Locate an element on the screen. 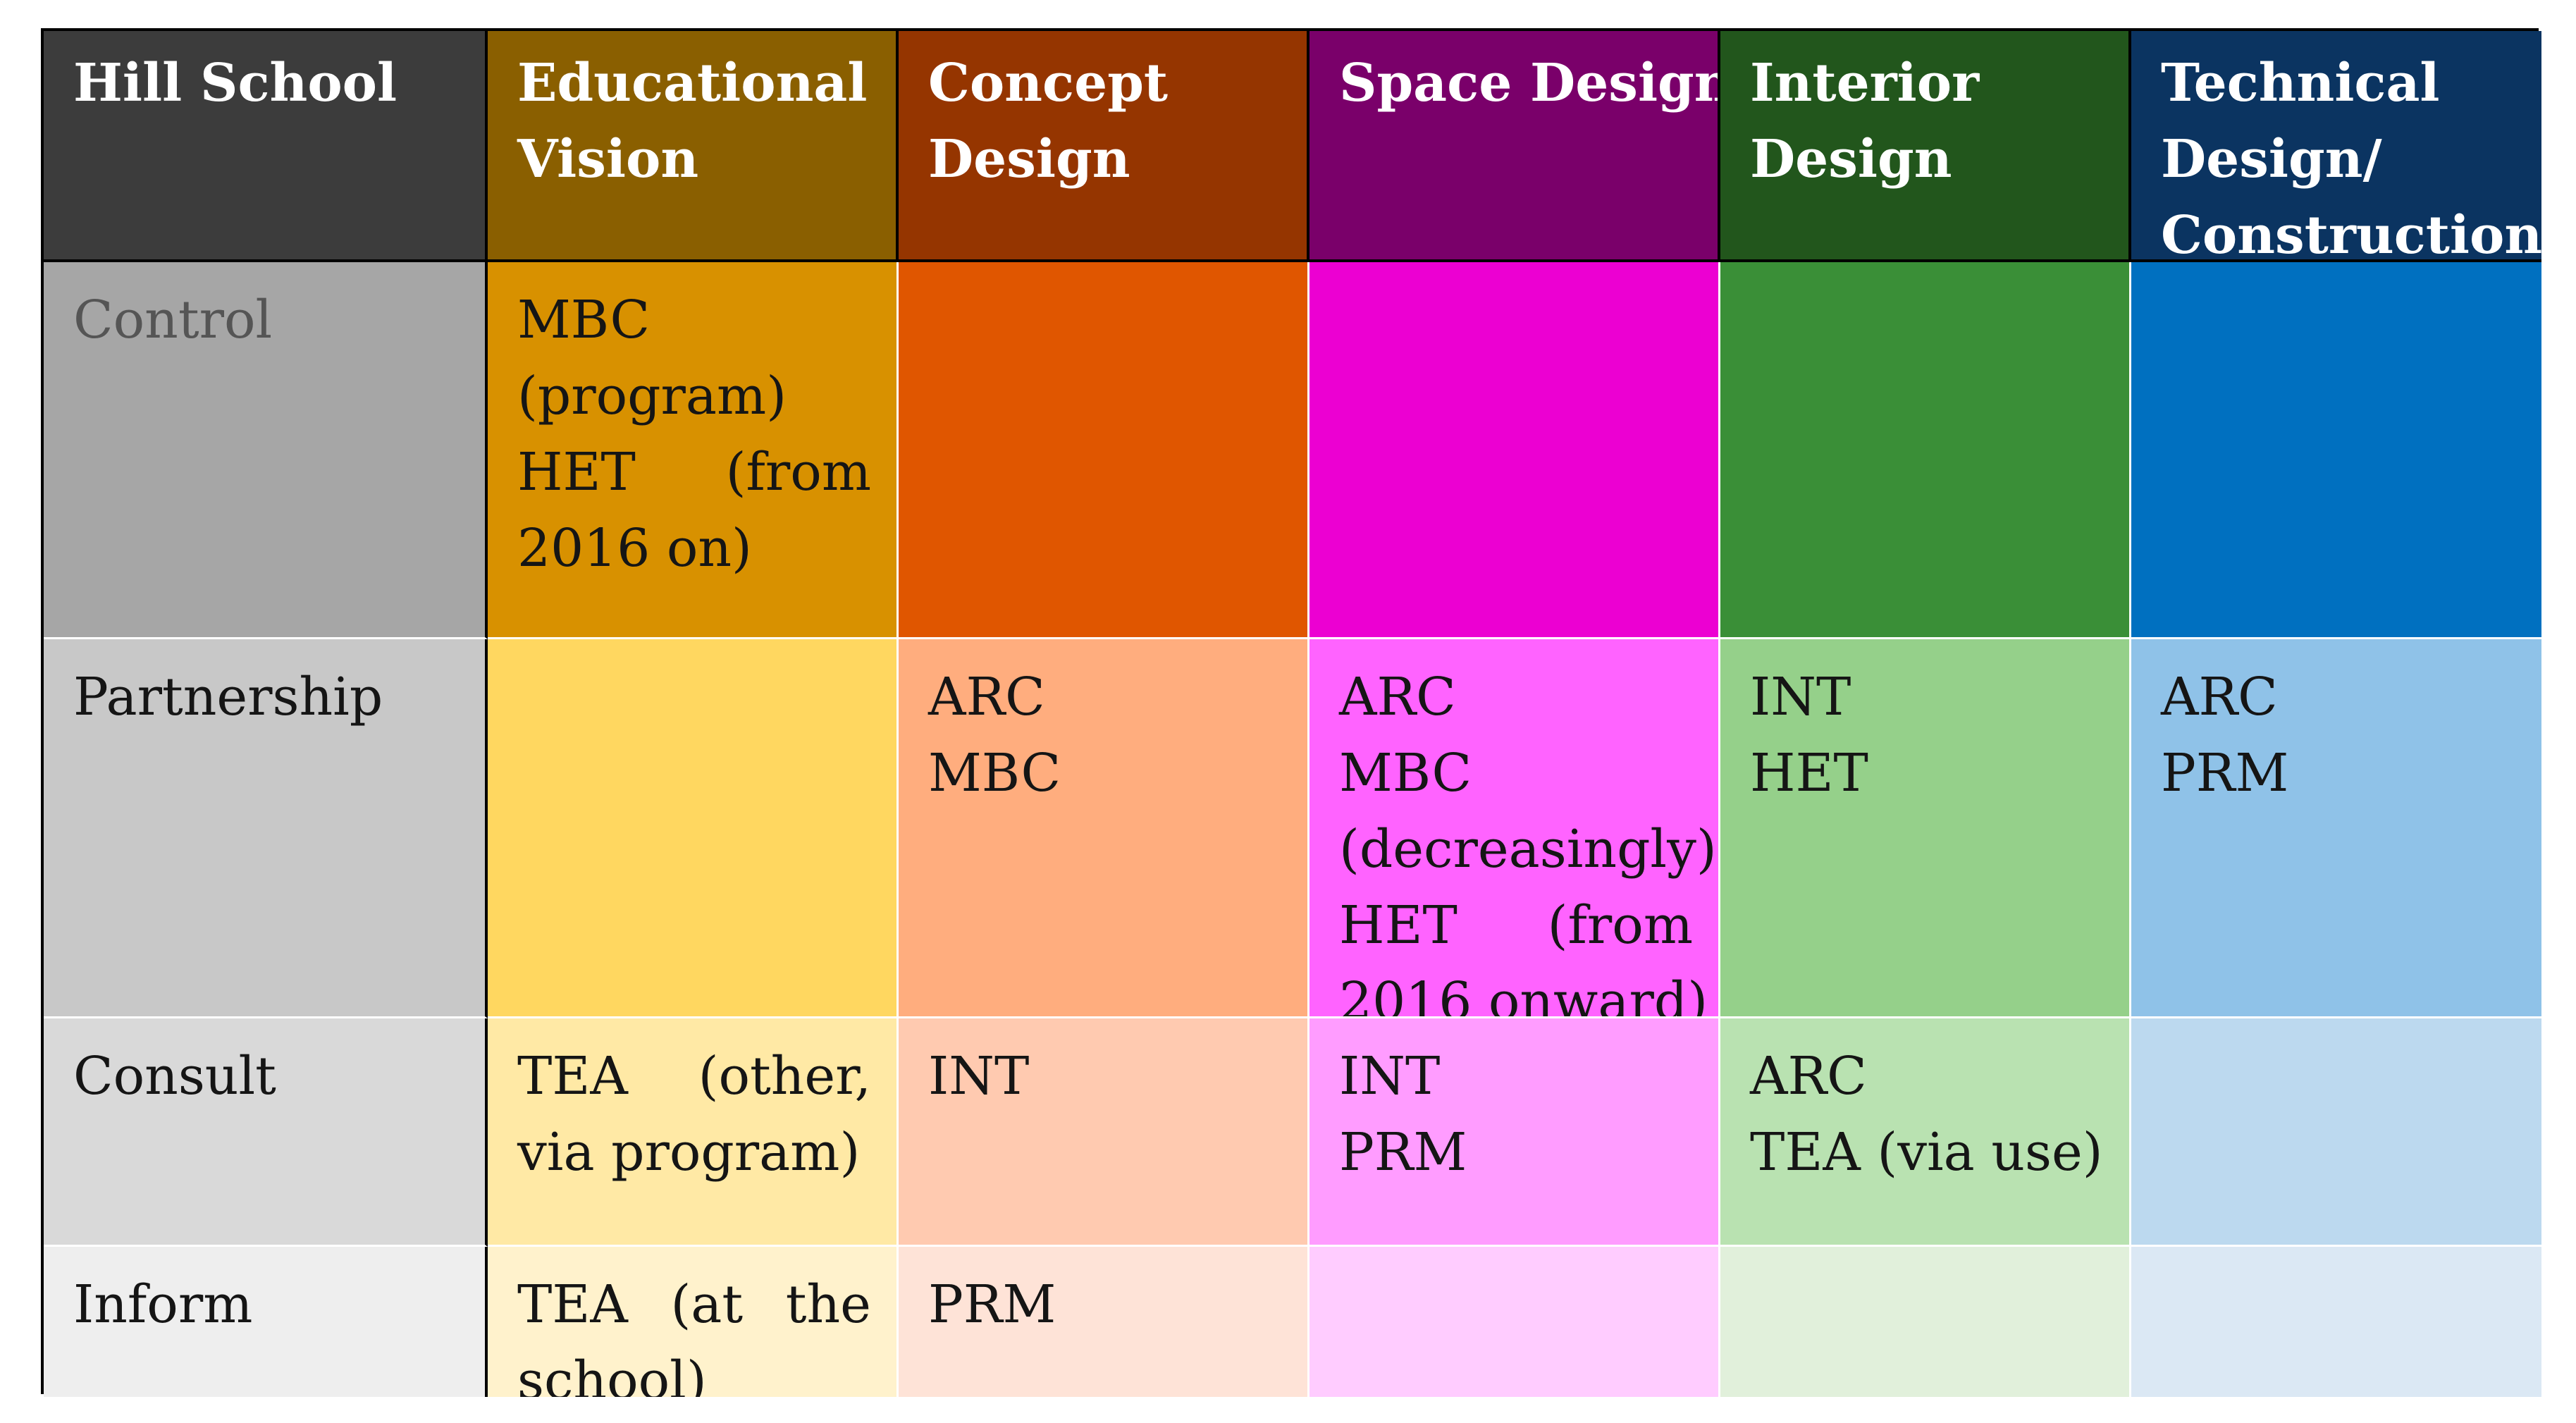 The height and width of the screenshot is (1423, 2576). row-label-partnership: Partnership is located at coordinates (266, 828).